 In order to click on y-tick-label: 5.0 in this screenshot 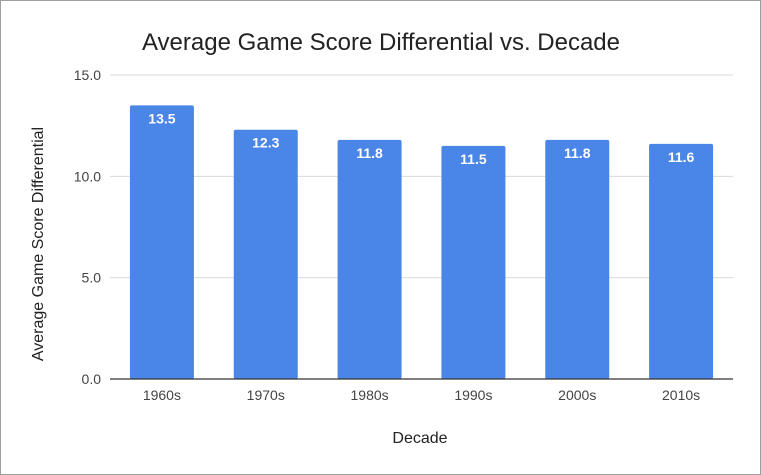, I will do `click(92, 278)`.